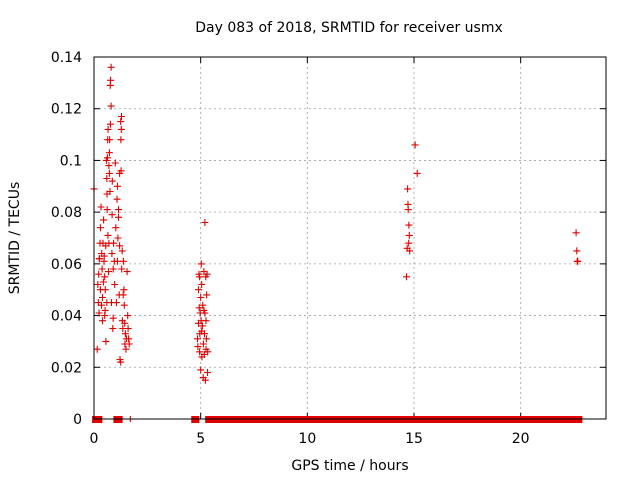  Describe the element at coordinates (66, 213) in the screenshot. I see `y-tick-label: 0.08` at that location.